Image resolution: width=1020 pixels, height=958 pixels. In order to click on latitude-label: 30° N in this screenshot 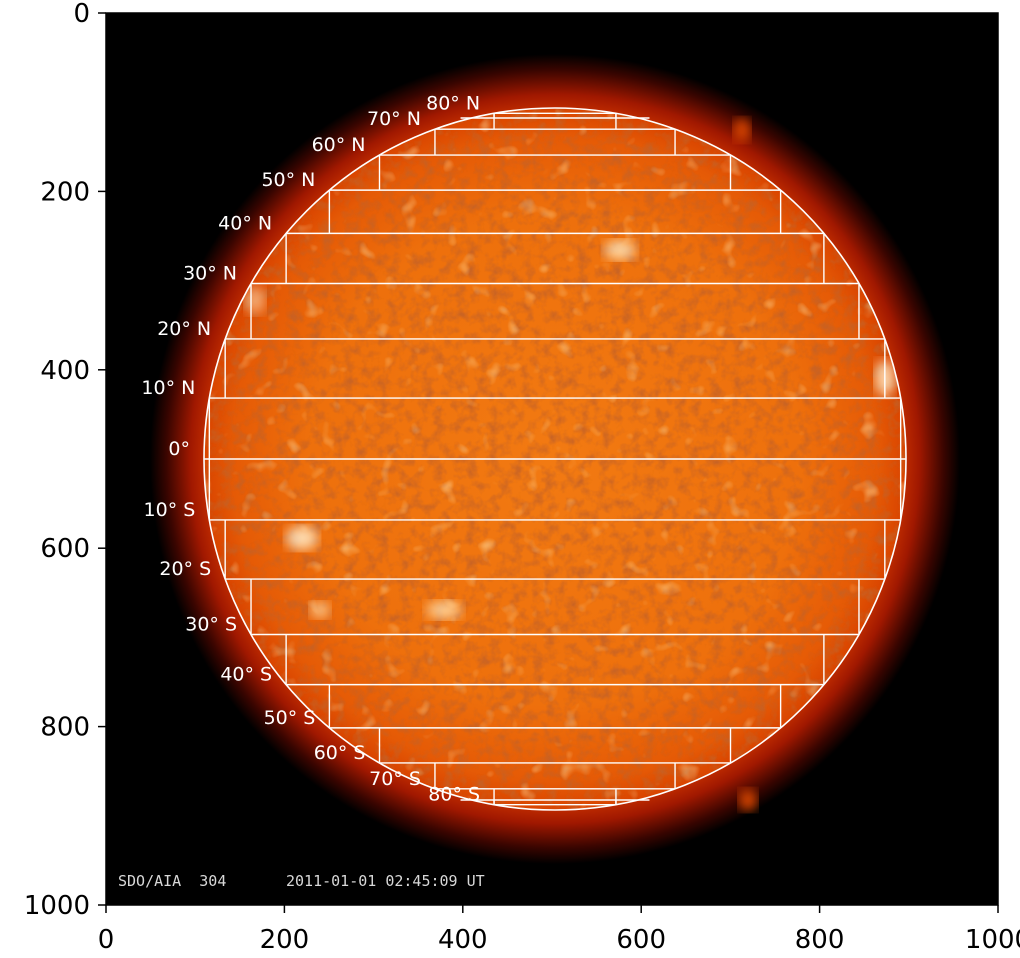, I will do `click(210, 274)`.